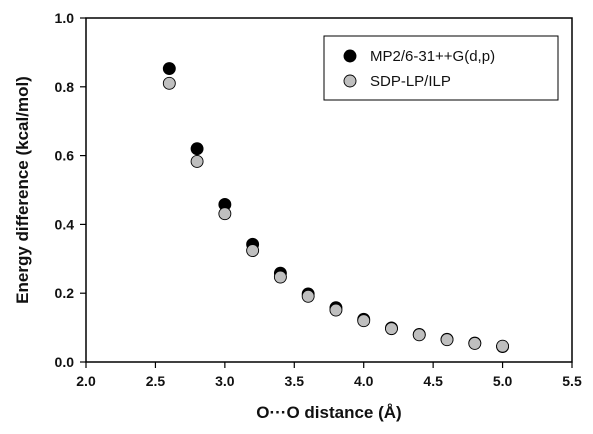 Image resolution: width=593 pixels, height=434 pixels. Describe the element at coordinates (70, 190) in the screenshot. I see `y-axis: 0.0 0.2 0.4 0.6 0.8 1.0` at that location.